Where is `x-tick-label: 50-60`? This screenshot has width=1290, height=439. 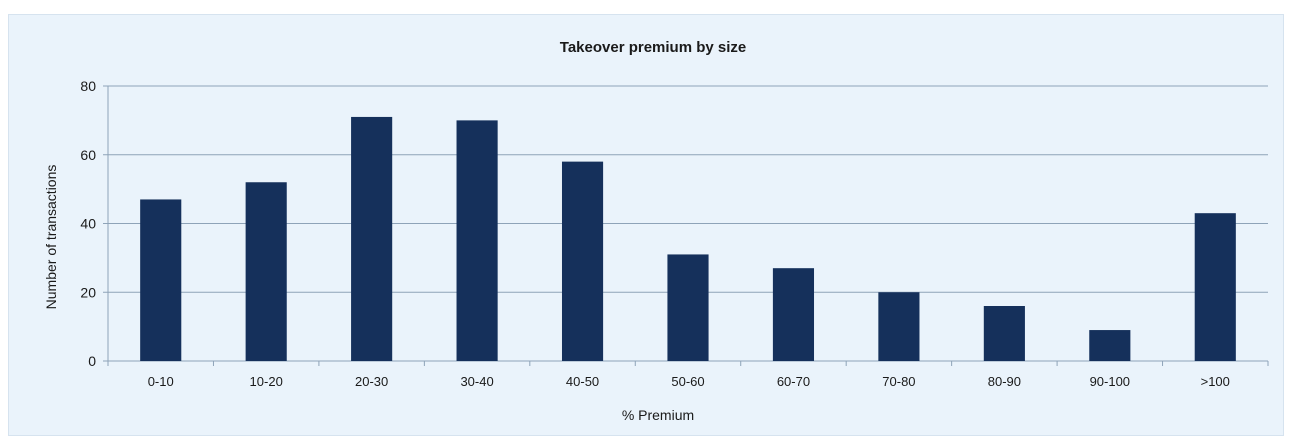 x-tick-label: 50-60 is located at coordinates (687, 381).